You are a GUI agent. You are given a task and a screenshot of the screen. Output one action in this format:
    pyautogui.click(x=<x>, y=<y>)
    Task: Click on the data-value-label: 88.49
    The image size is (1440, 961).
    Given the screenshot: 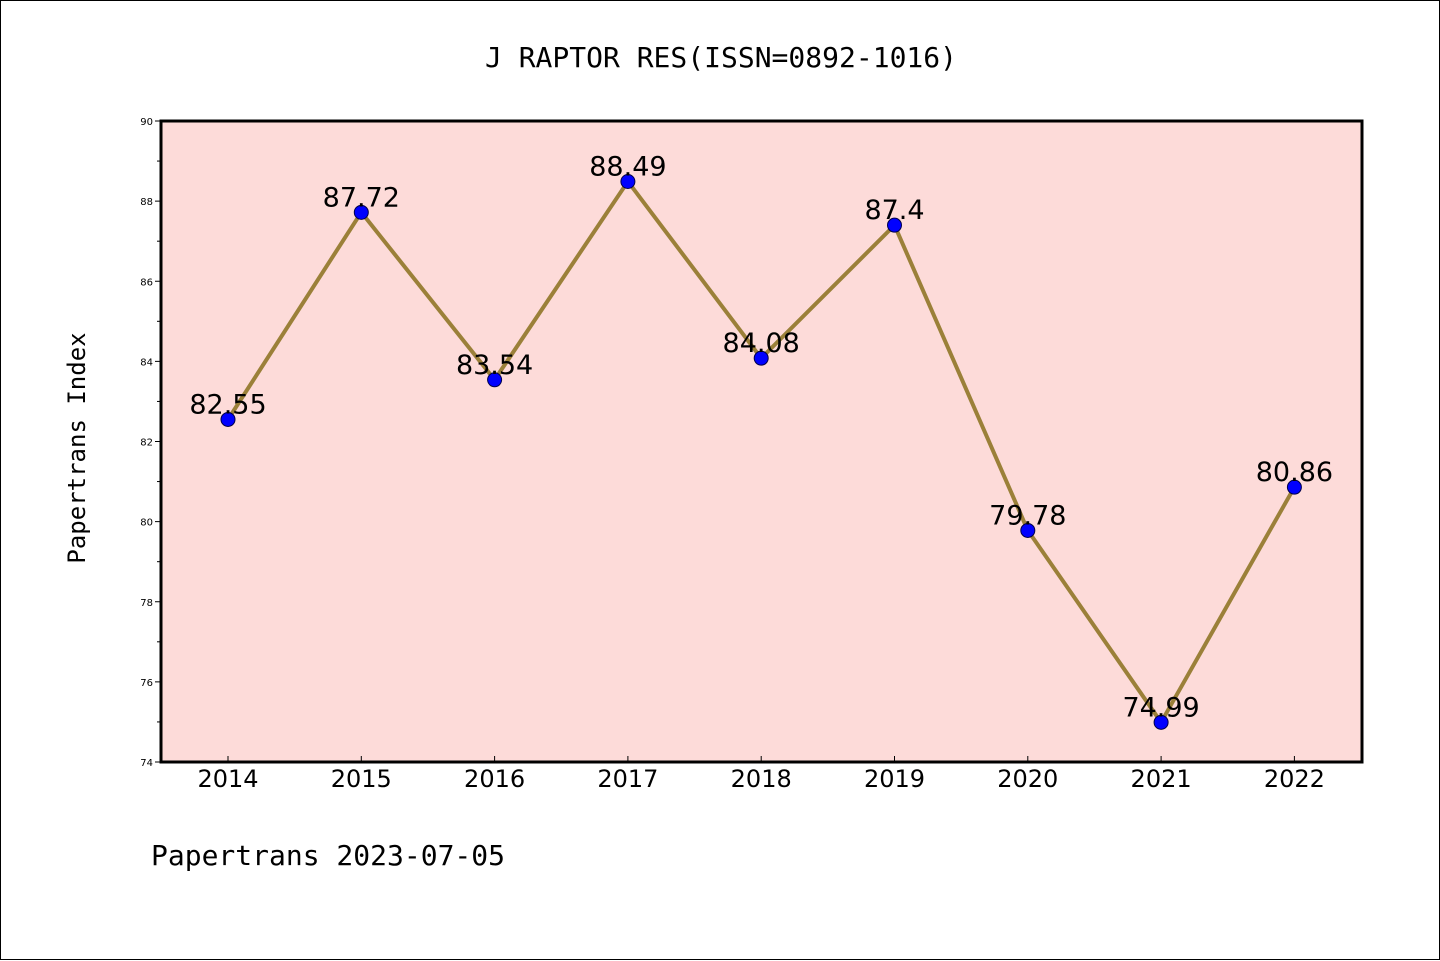 What is the action you would take?
    pyautogui.click(x=627, y=166)
    